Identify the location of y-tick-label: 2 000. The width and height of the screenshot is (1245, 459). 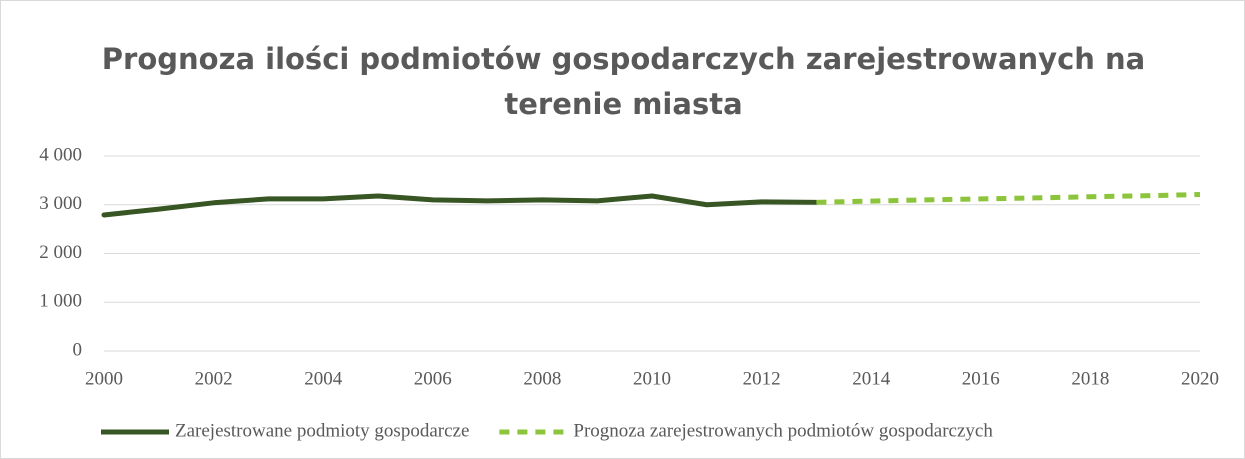
(60, 252).